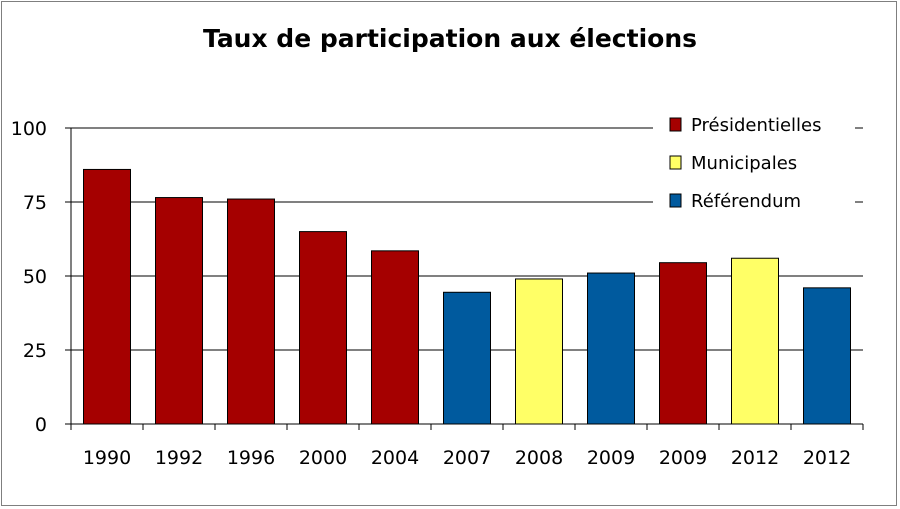  Describe the element at coordinates (756, 125) in the screenshot. I see `legend-label: Présidentielles` at that location.